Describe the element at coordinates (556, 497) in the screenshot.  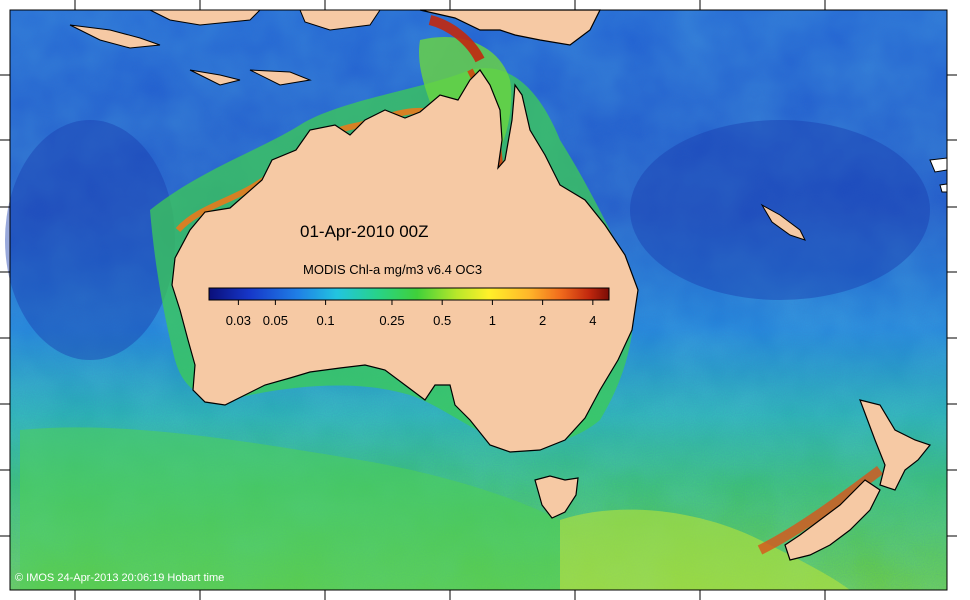
I see `tasmania-landmass` at that location.